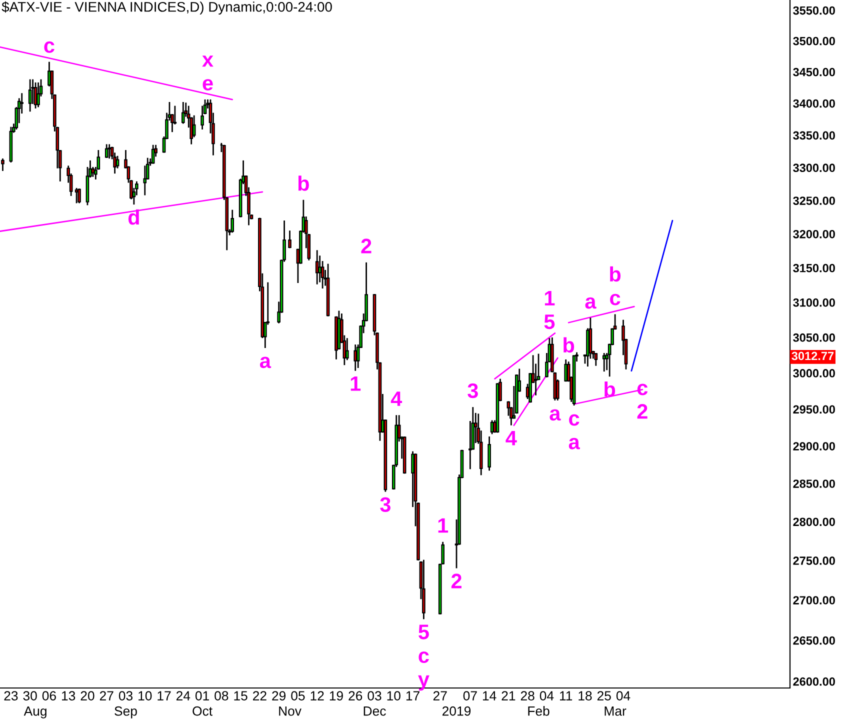 The image size is (841, 722). I want to click on x2-tick-label: Aug, so click(35, 712).